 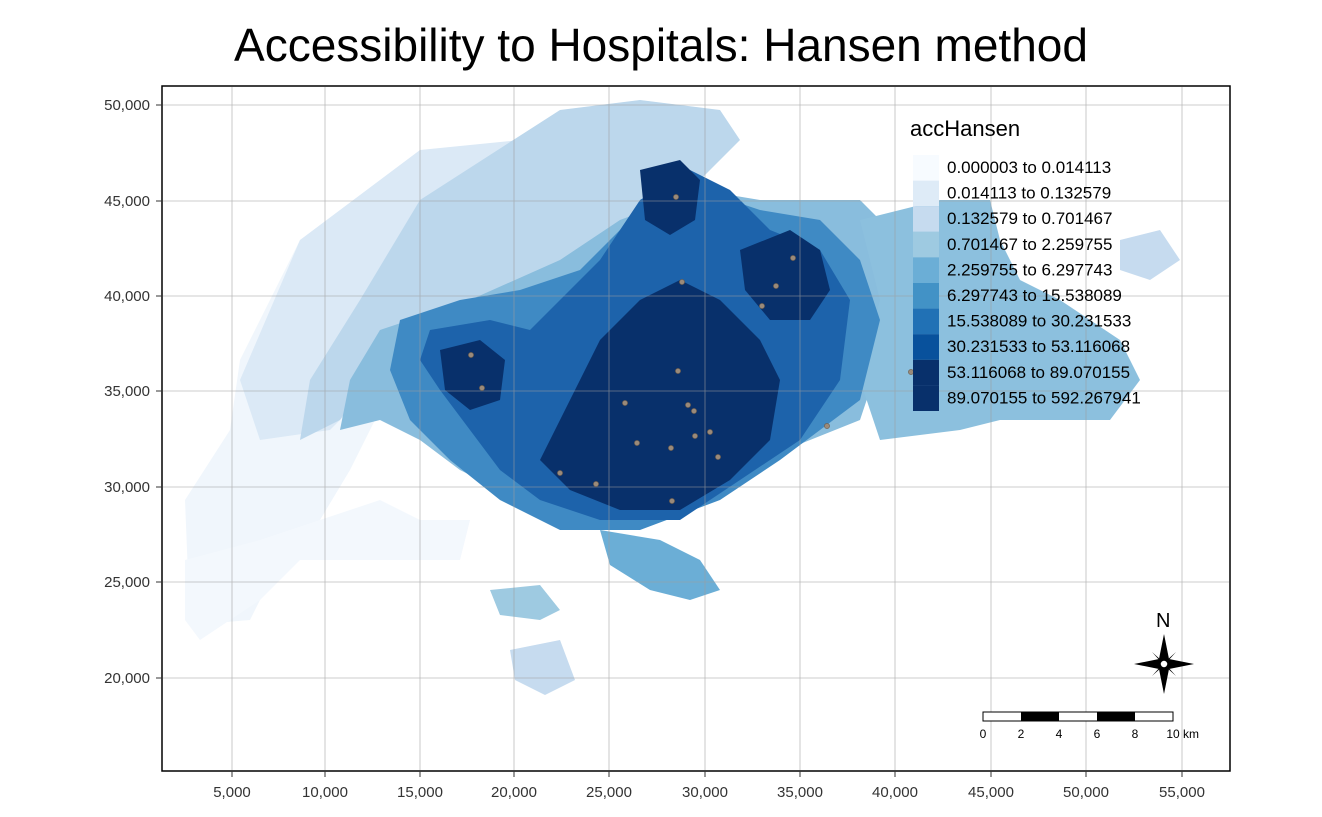 I want to click on x-tick-label: 10,000, so click(x=325, y=792).